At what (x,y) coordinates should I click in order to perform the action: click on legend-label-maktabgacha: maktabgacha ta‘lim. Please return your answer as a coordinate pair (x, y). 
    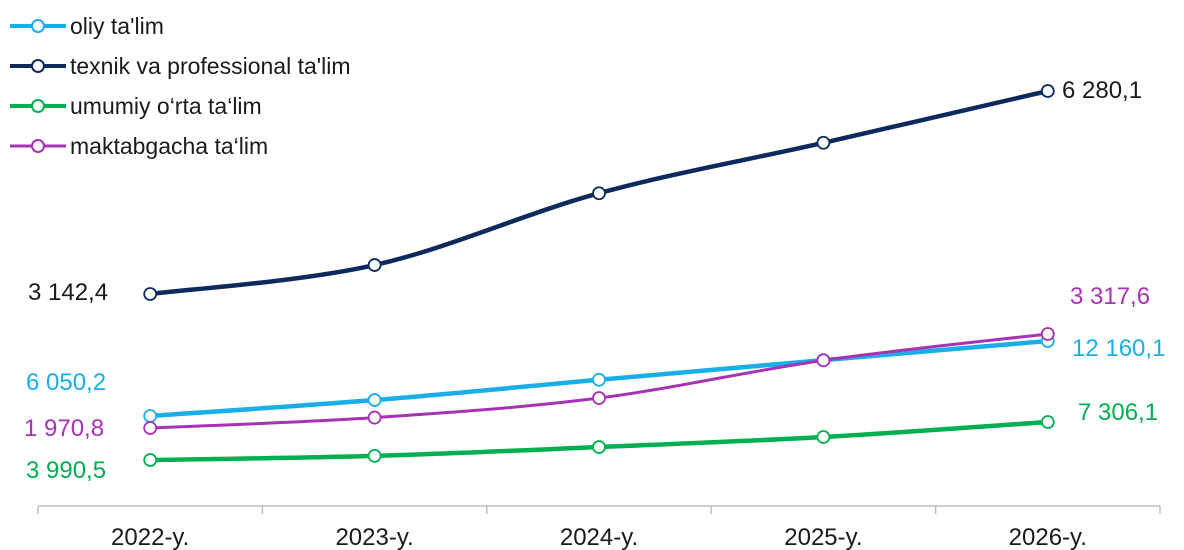
    Looking at the image, I should click on (169, 145).